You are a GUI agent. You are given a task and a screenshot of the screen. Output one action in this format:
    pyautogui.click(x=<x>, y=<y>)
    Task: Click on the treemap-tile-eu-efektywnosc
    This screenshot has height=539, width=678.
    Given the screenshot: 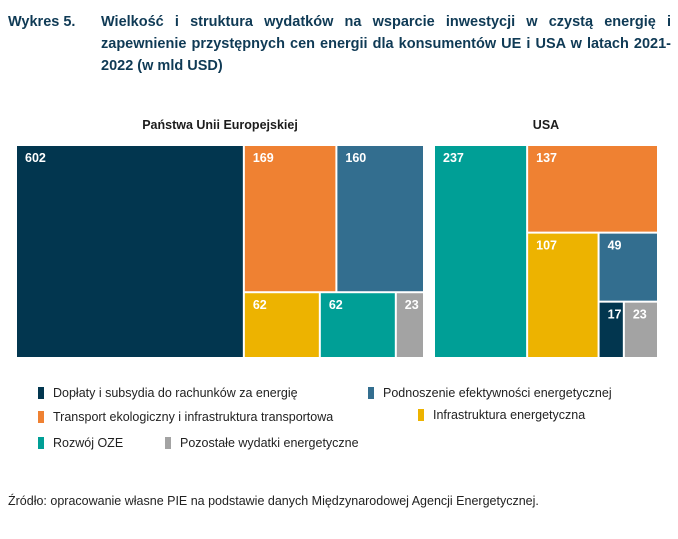 What is the action you would take?
    pyautogui.click(x=380, y=219)
    